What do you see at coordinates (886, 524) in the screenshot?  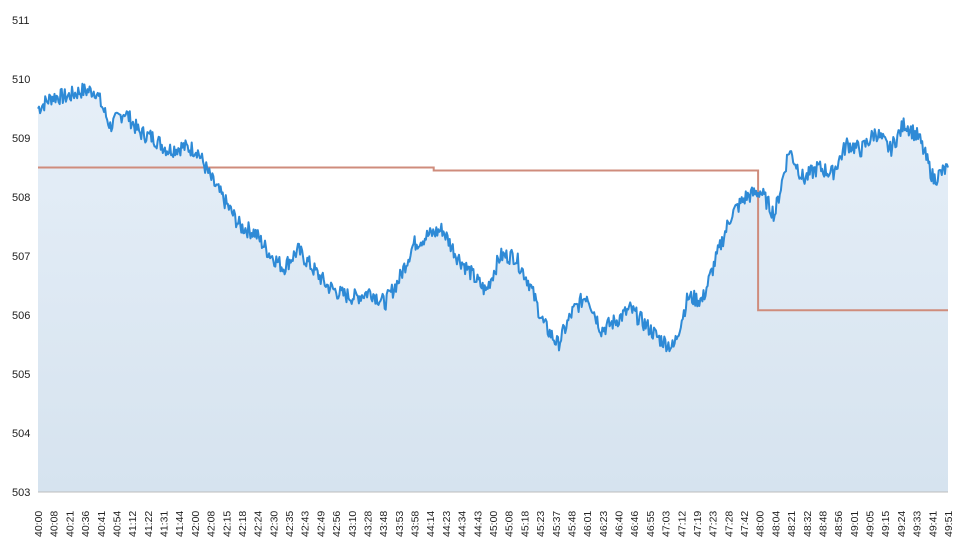 I see `x-tick-label: 49:15` at bounding box center [886, 524].